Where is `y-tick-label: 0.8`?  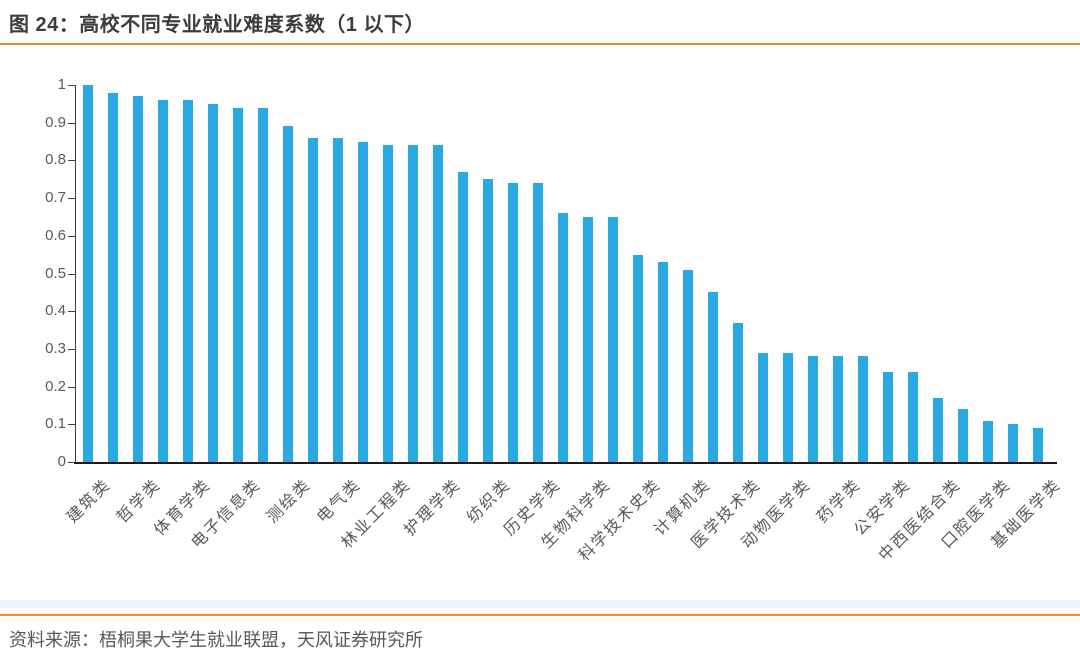
y-tick-label: 0.8 is located at coordinates (55, 160).